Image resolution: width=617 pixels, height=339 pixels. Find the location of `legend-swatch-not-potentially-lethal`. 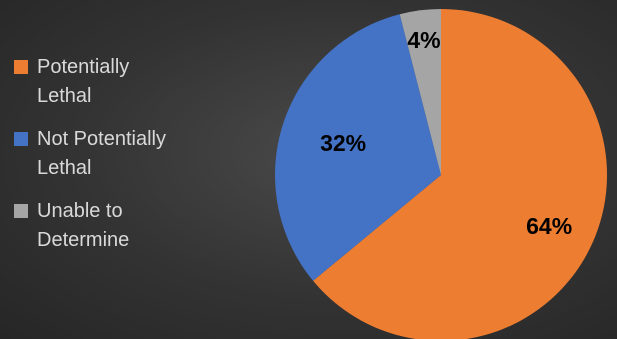

legend-swatch-not-potentially-lethal is located at coordinates (21, 139).